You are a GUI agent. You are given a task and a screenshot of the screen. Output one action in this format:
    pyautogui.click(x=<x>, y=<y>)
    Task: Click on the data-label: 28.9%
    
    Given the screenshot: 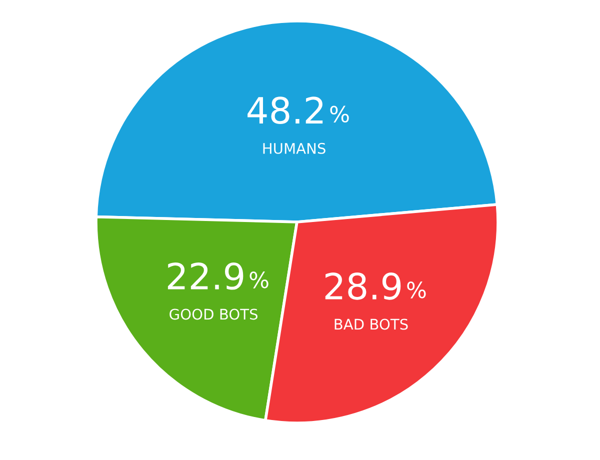 What is the action you would take?
    pyautogui.click(x=375, y=286)
    